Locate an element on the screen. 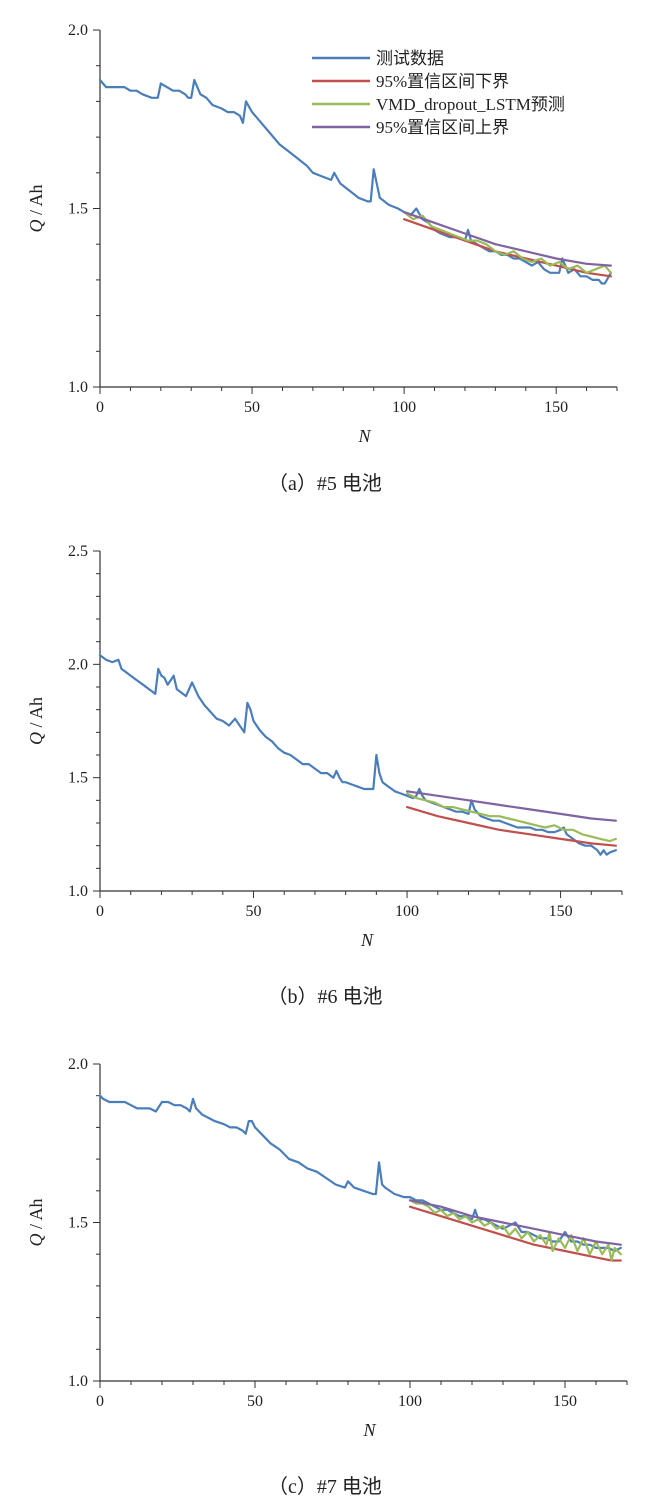  legend-entry-1: 测试数据 is located at coordinates (410, 58).